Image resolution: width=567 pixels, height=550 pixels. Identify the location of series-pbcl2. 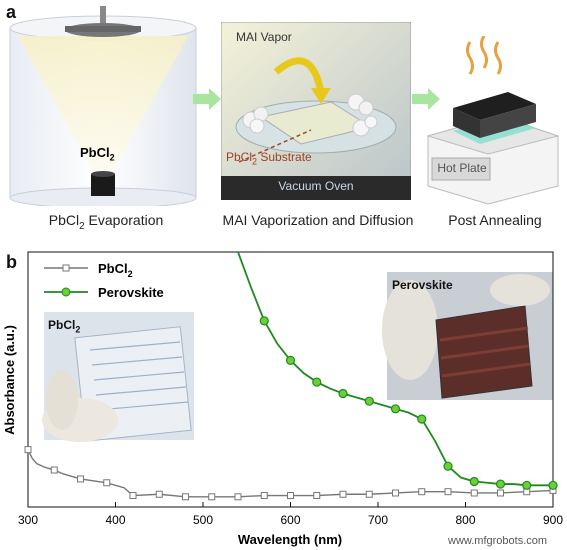
(290, 473).